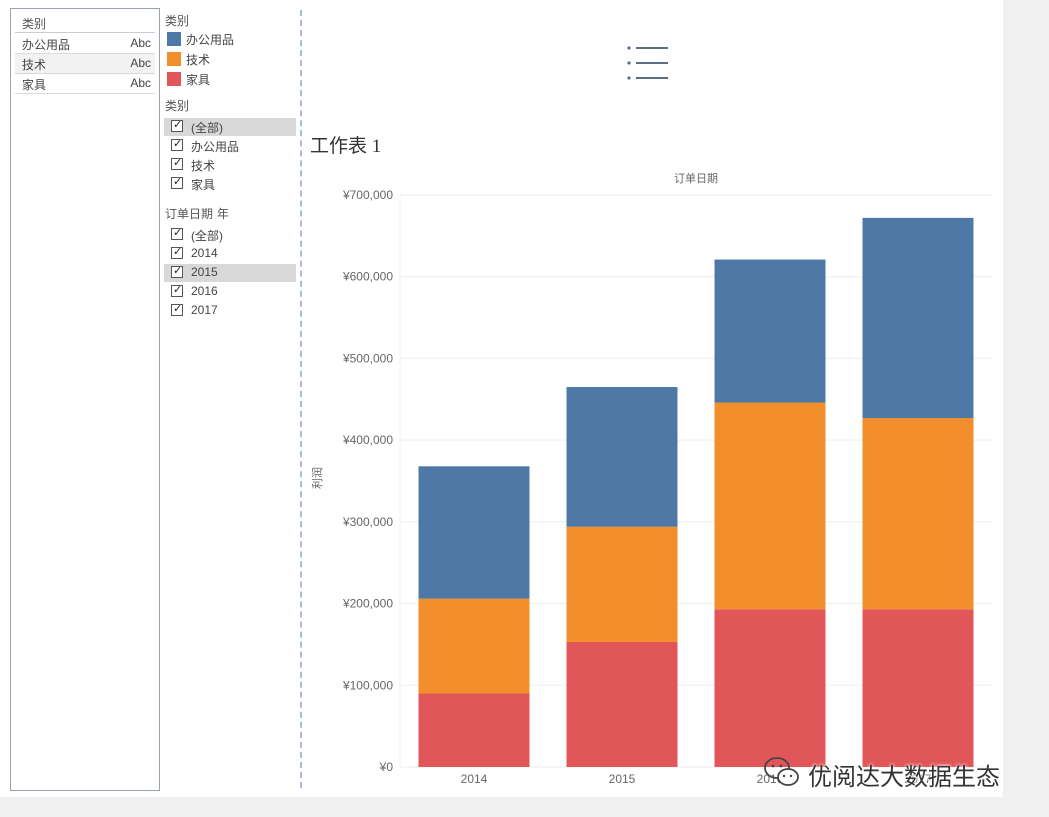 This screenshot has height=817, width=1049. I want to click on year-filter-2014: ✓ 2014, so click(230, 254).